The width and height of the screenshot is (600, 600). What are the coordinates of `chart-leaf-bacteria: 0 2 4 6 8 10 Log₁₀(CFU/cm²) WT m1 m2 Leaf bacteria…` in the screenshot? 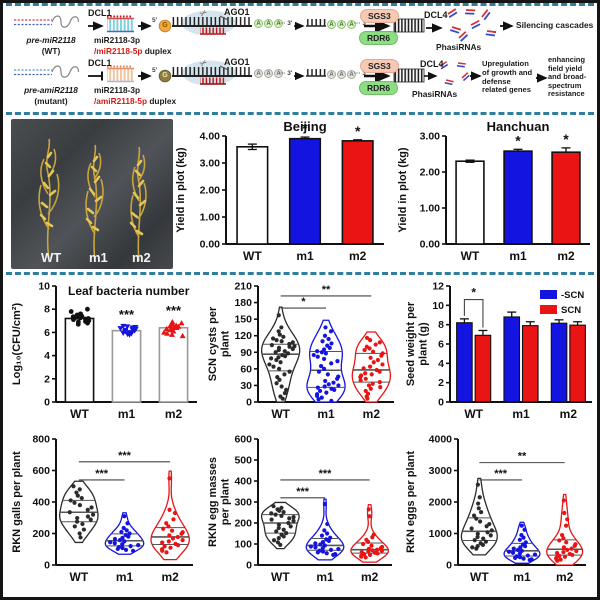 It's located at (107, 353).